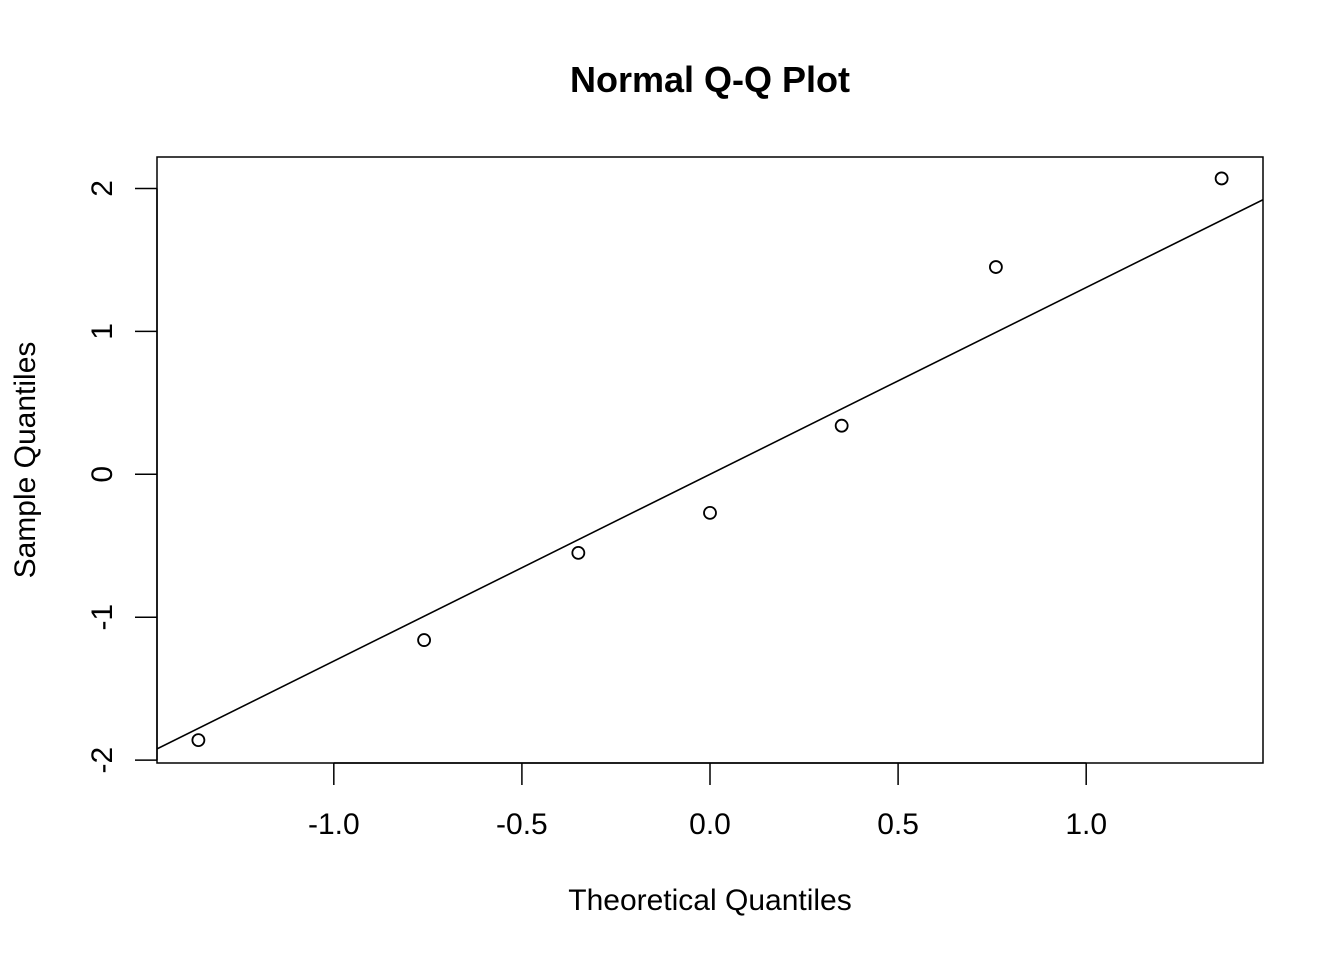 Image resolution: width=1344 pixels, height=960 pixels. I want to click on chart-title: Normal Q-Q Plot, so click(710, 79).